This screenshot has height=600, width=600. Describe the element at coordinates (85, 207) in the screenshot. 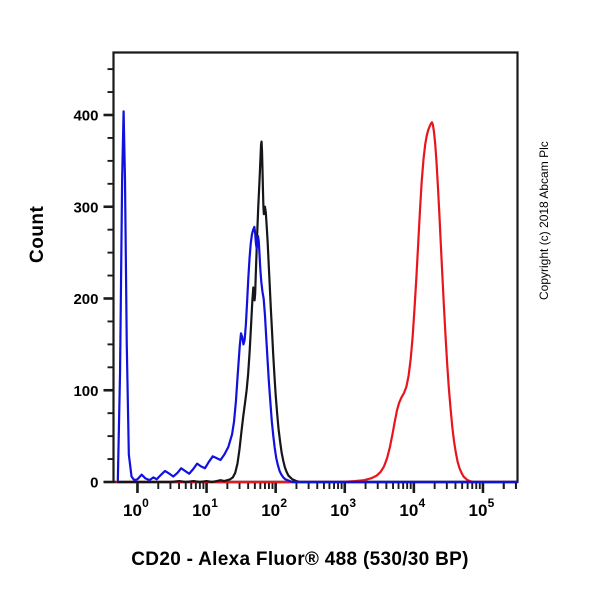

I see `y-tick-label: 300` at that location.